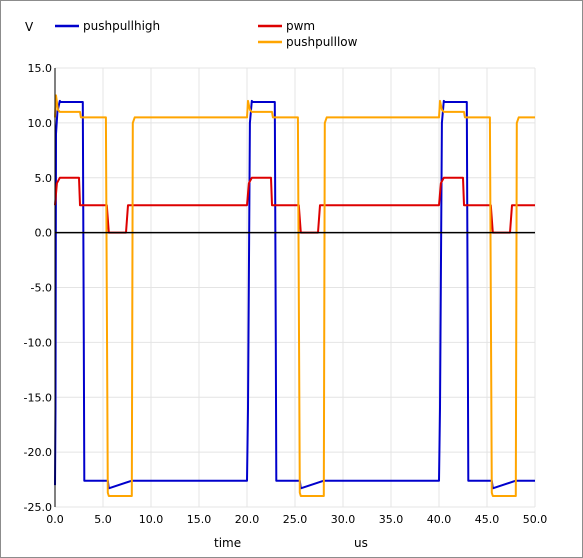 The width and height of the screenshot is (583, 558). What do you see at coordinates (44, 233) in the screenshot?
I see `y-tick-label: 0.0` at bounding box center [44, 233].